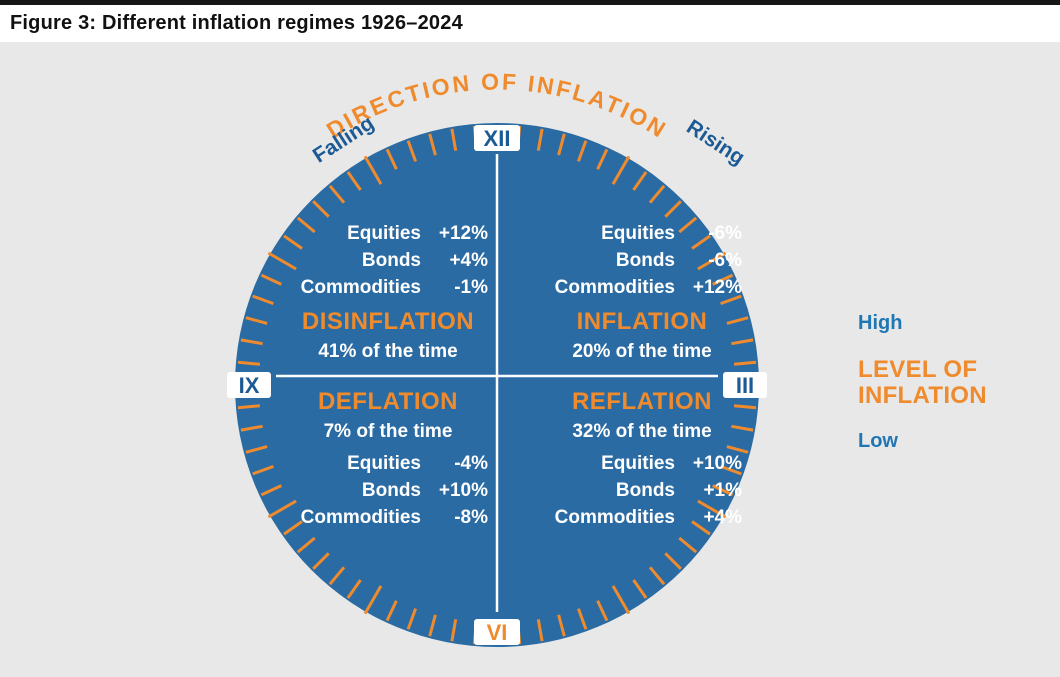 The width and height of the screenshot is (1060, 677). I want to click on asset-value: -1%, so click(471, 287).